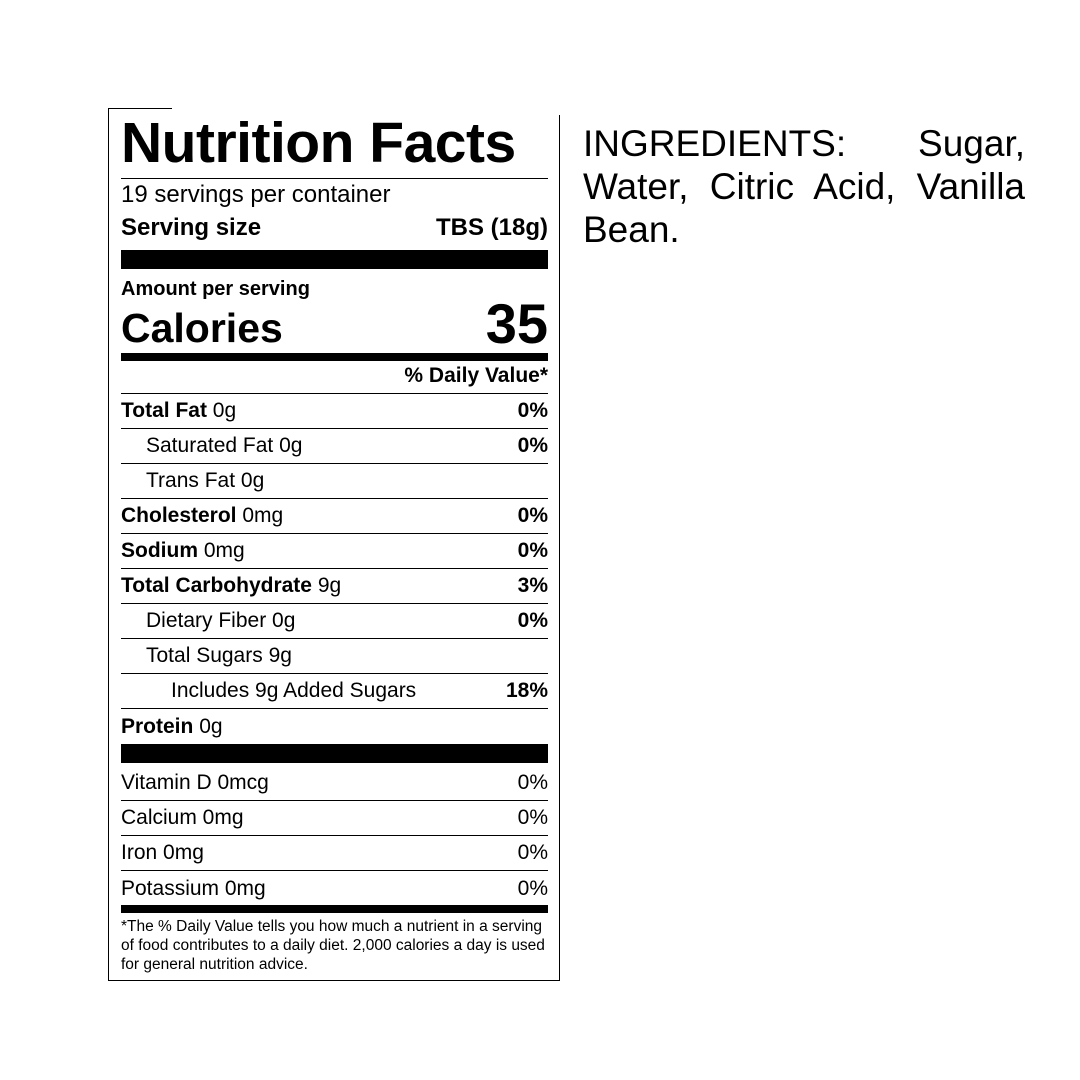  I want to click on nutrient-row: Protein 0g, so click(334, 726).